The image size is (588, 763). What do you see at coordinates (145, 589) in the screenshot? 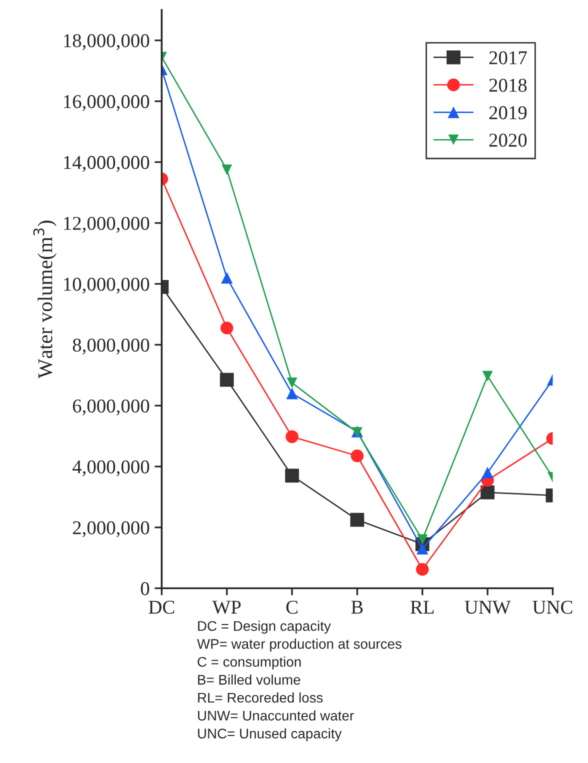
I see `y-tick-label: 0` at bounding box center [145, 589].